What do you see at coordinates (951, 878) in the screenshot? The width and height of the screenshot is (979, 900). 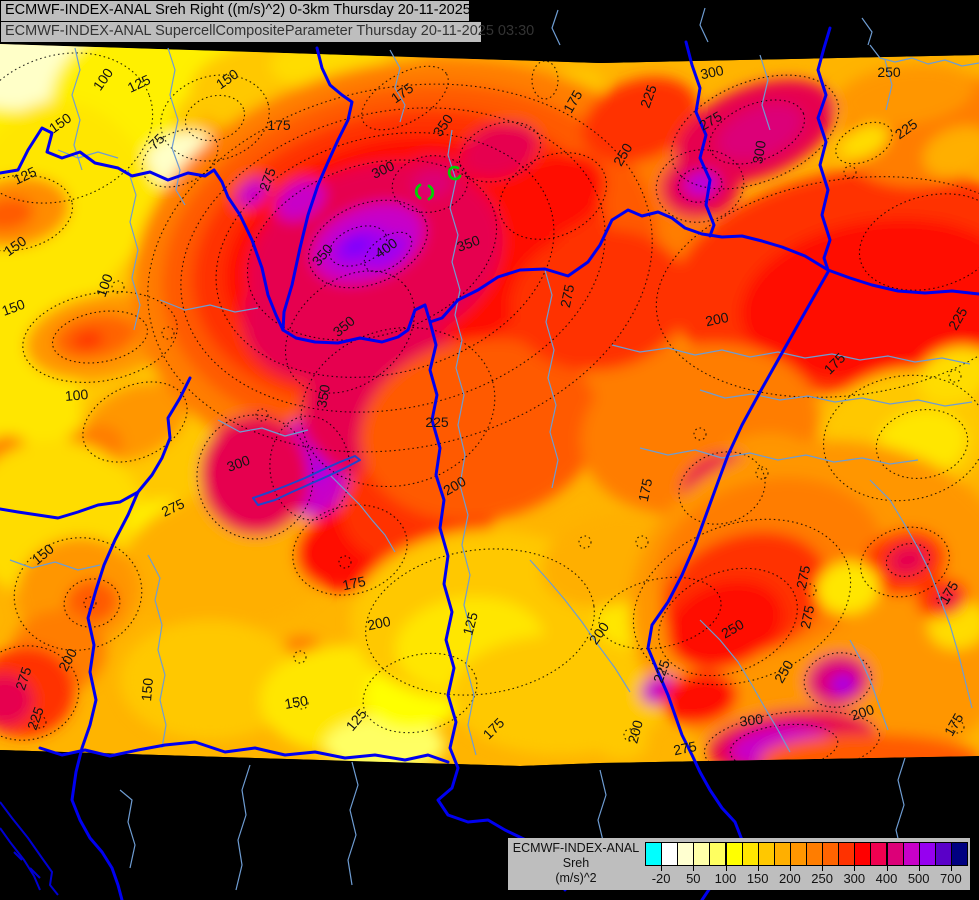 I see `legend-tick-label: 700` at bounding box center [951, 878].